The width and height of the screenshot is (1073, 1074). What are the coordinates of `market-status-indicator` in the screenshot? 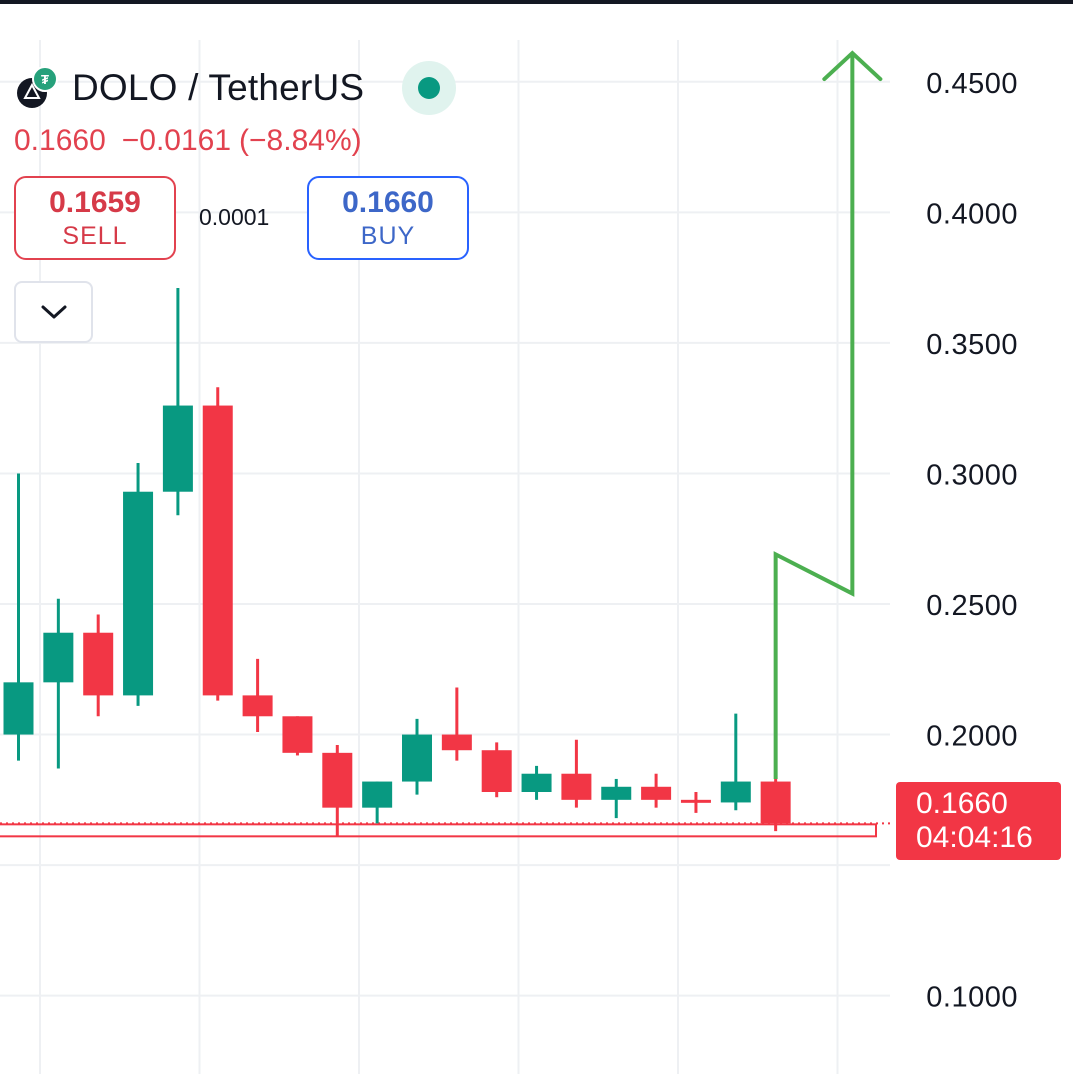 It's located at (429, 88).